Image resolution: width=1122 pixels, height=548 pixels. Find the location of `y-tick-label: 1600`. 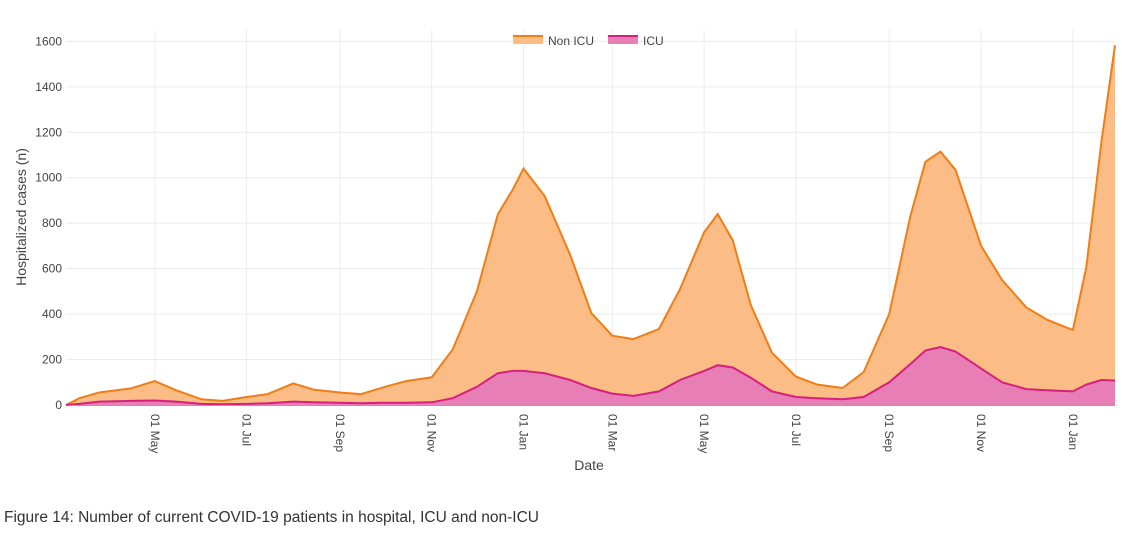

y-tick-label: 1600 is located at coordinates (48, 41).